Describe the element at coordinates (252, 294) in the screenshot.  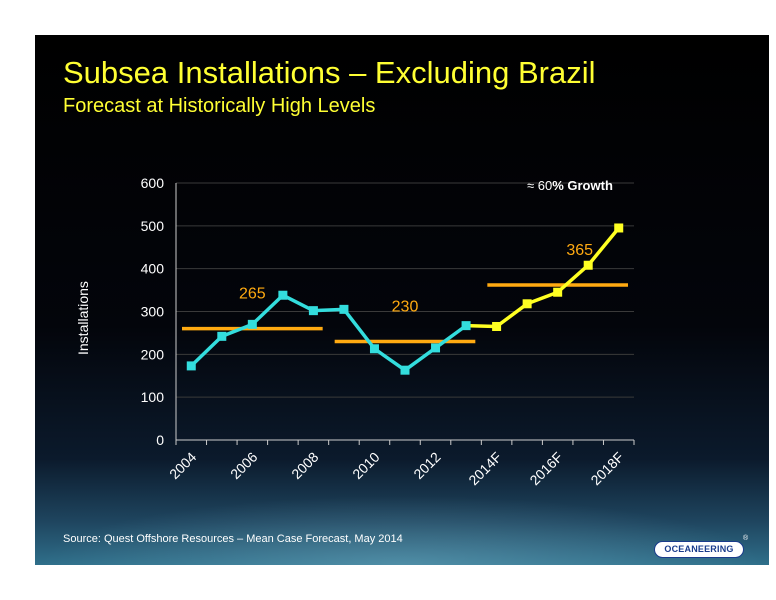
I see `average-label: 265` at that location.